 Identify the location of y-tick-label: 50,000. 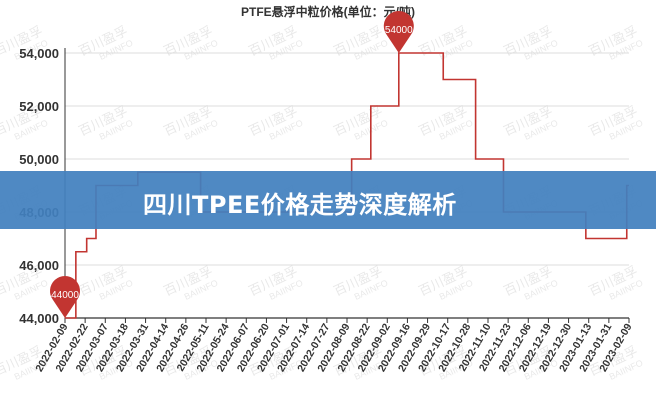
(39, 159).